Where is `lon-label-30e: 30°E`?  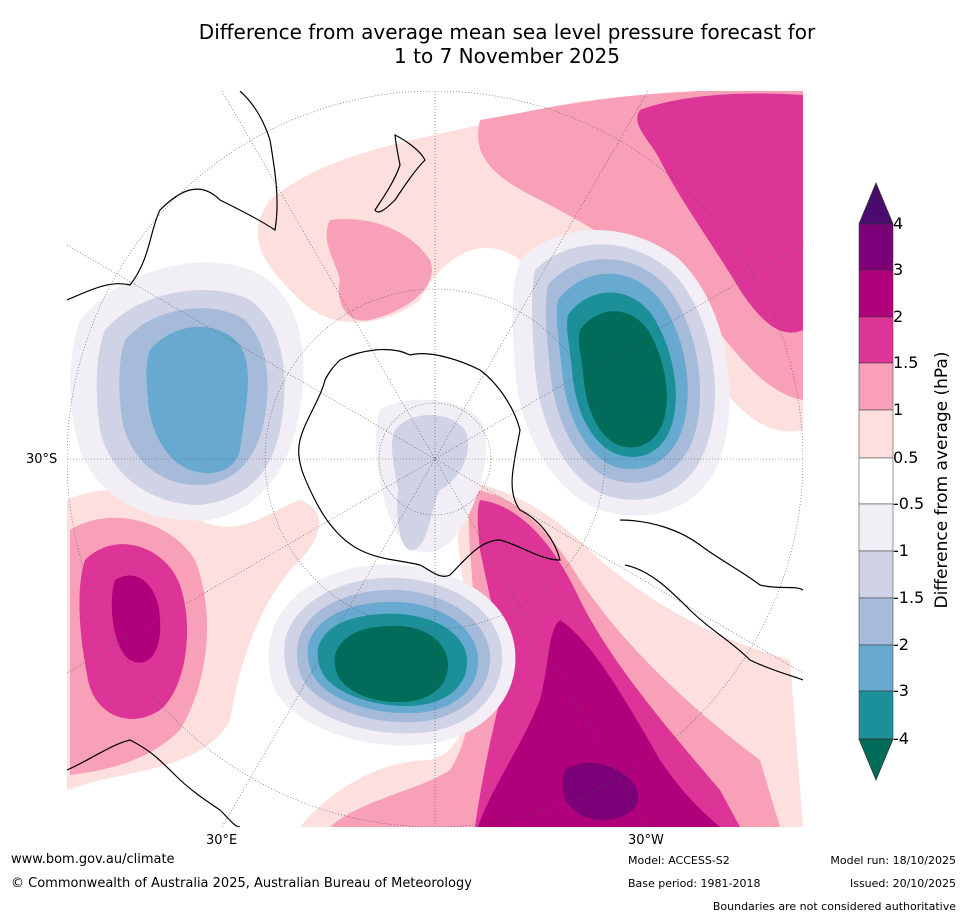
lon-label-30e: 30°E is located at coordinates (222, 840).